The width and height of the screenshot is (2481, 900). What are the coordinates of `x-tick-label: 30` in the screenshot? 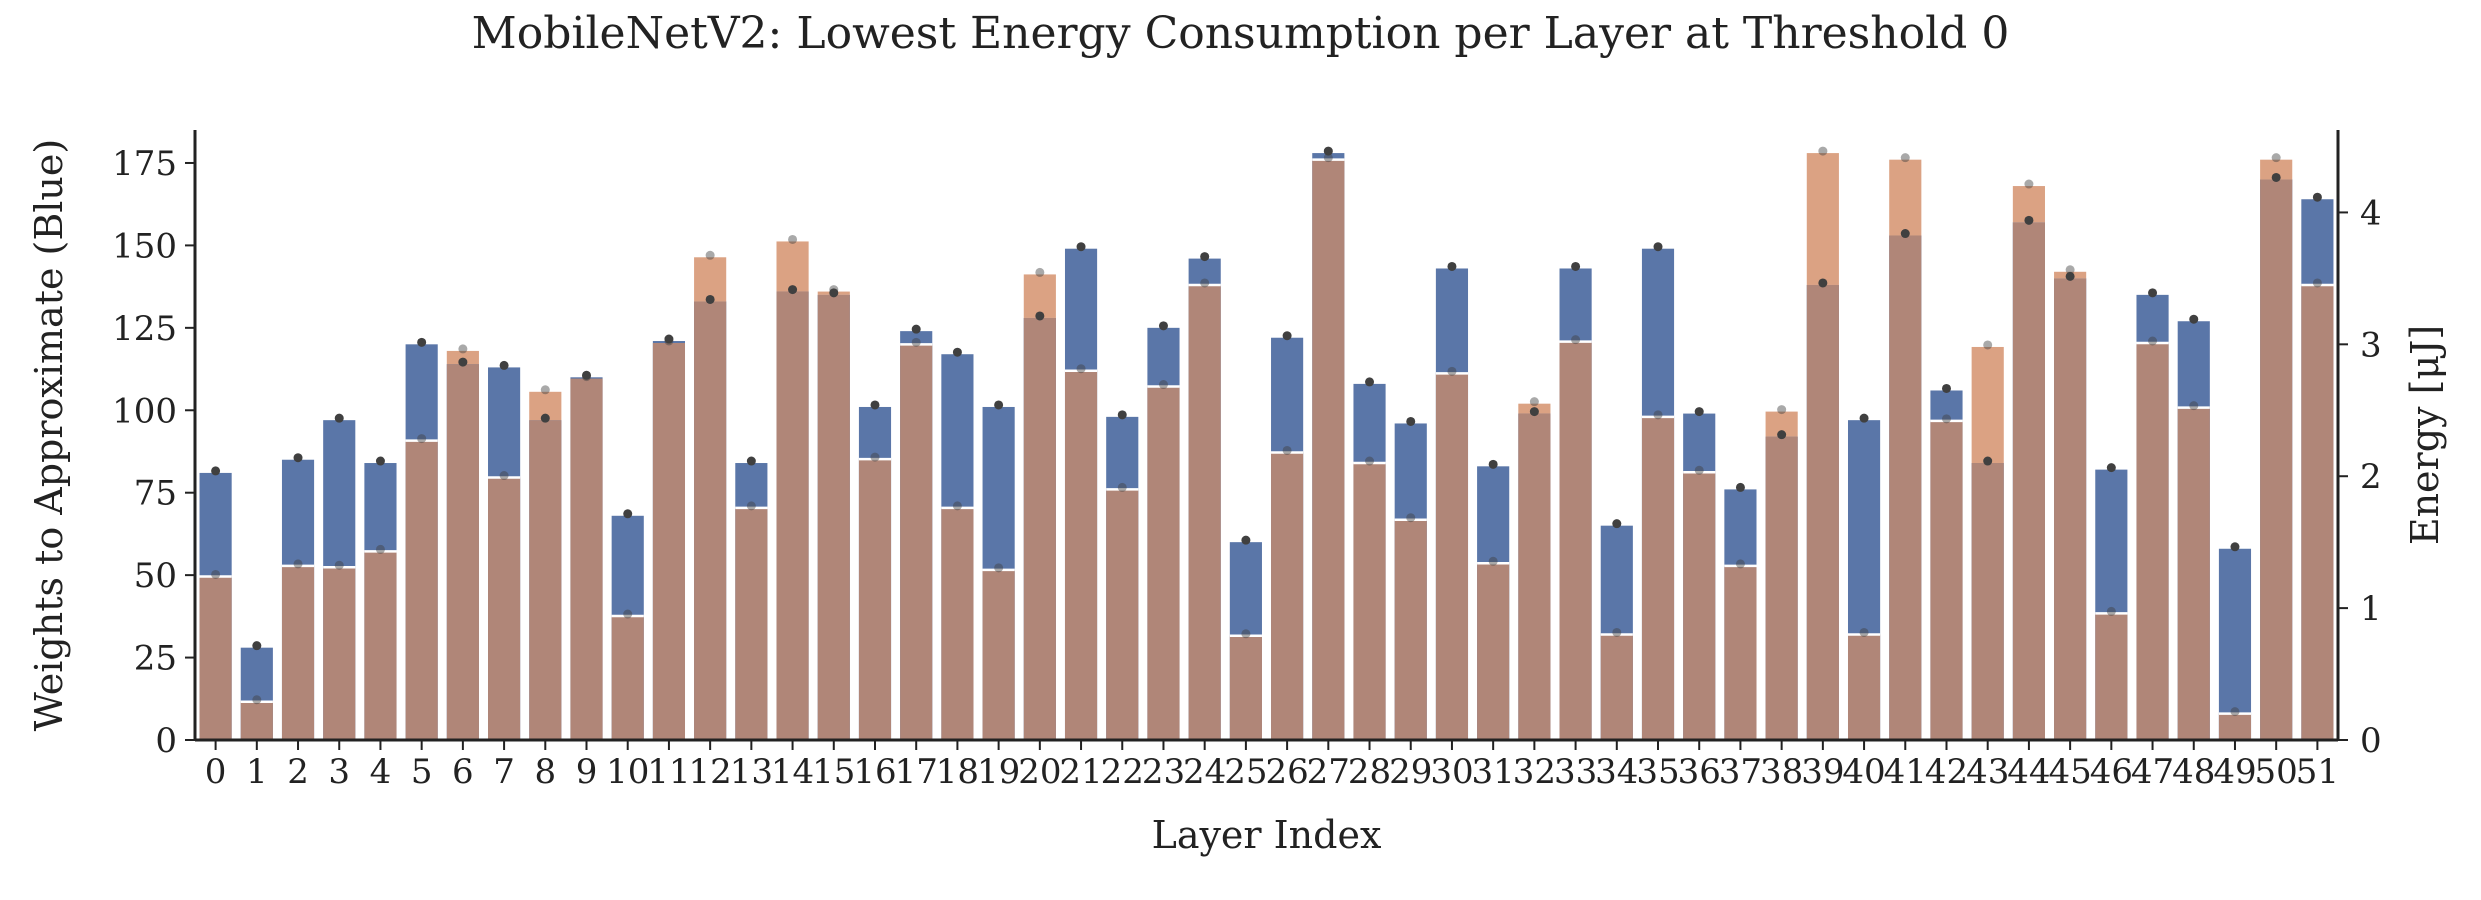 It's located at (1451, 772).